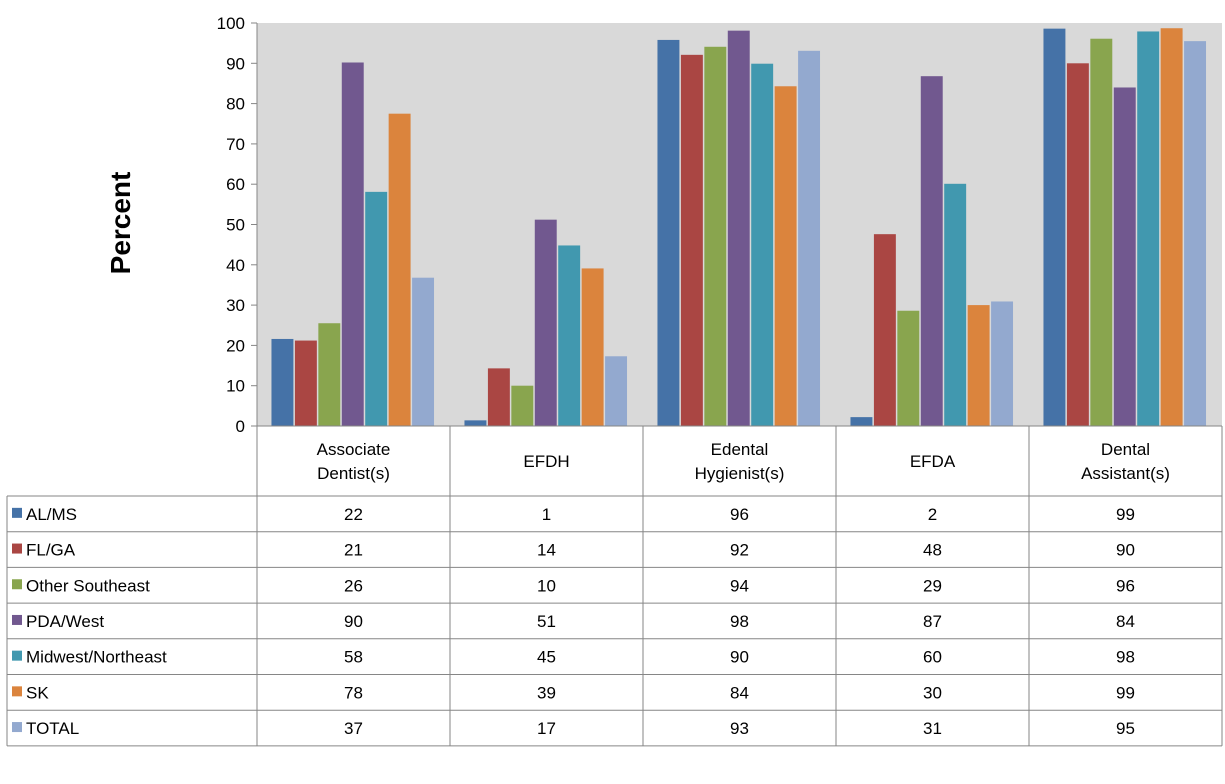 Image resolution: width=1225 pixels, height=784 pixels. Describe the element at coordinates (37, 692) in the screenshot. I see `legend-label: SK` at that location.